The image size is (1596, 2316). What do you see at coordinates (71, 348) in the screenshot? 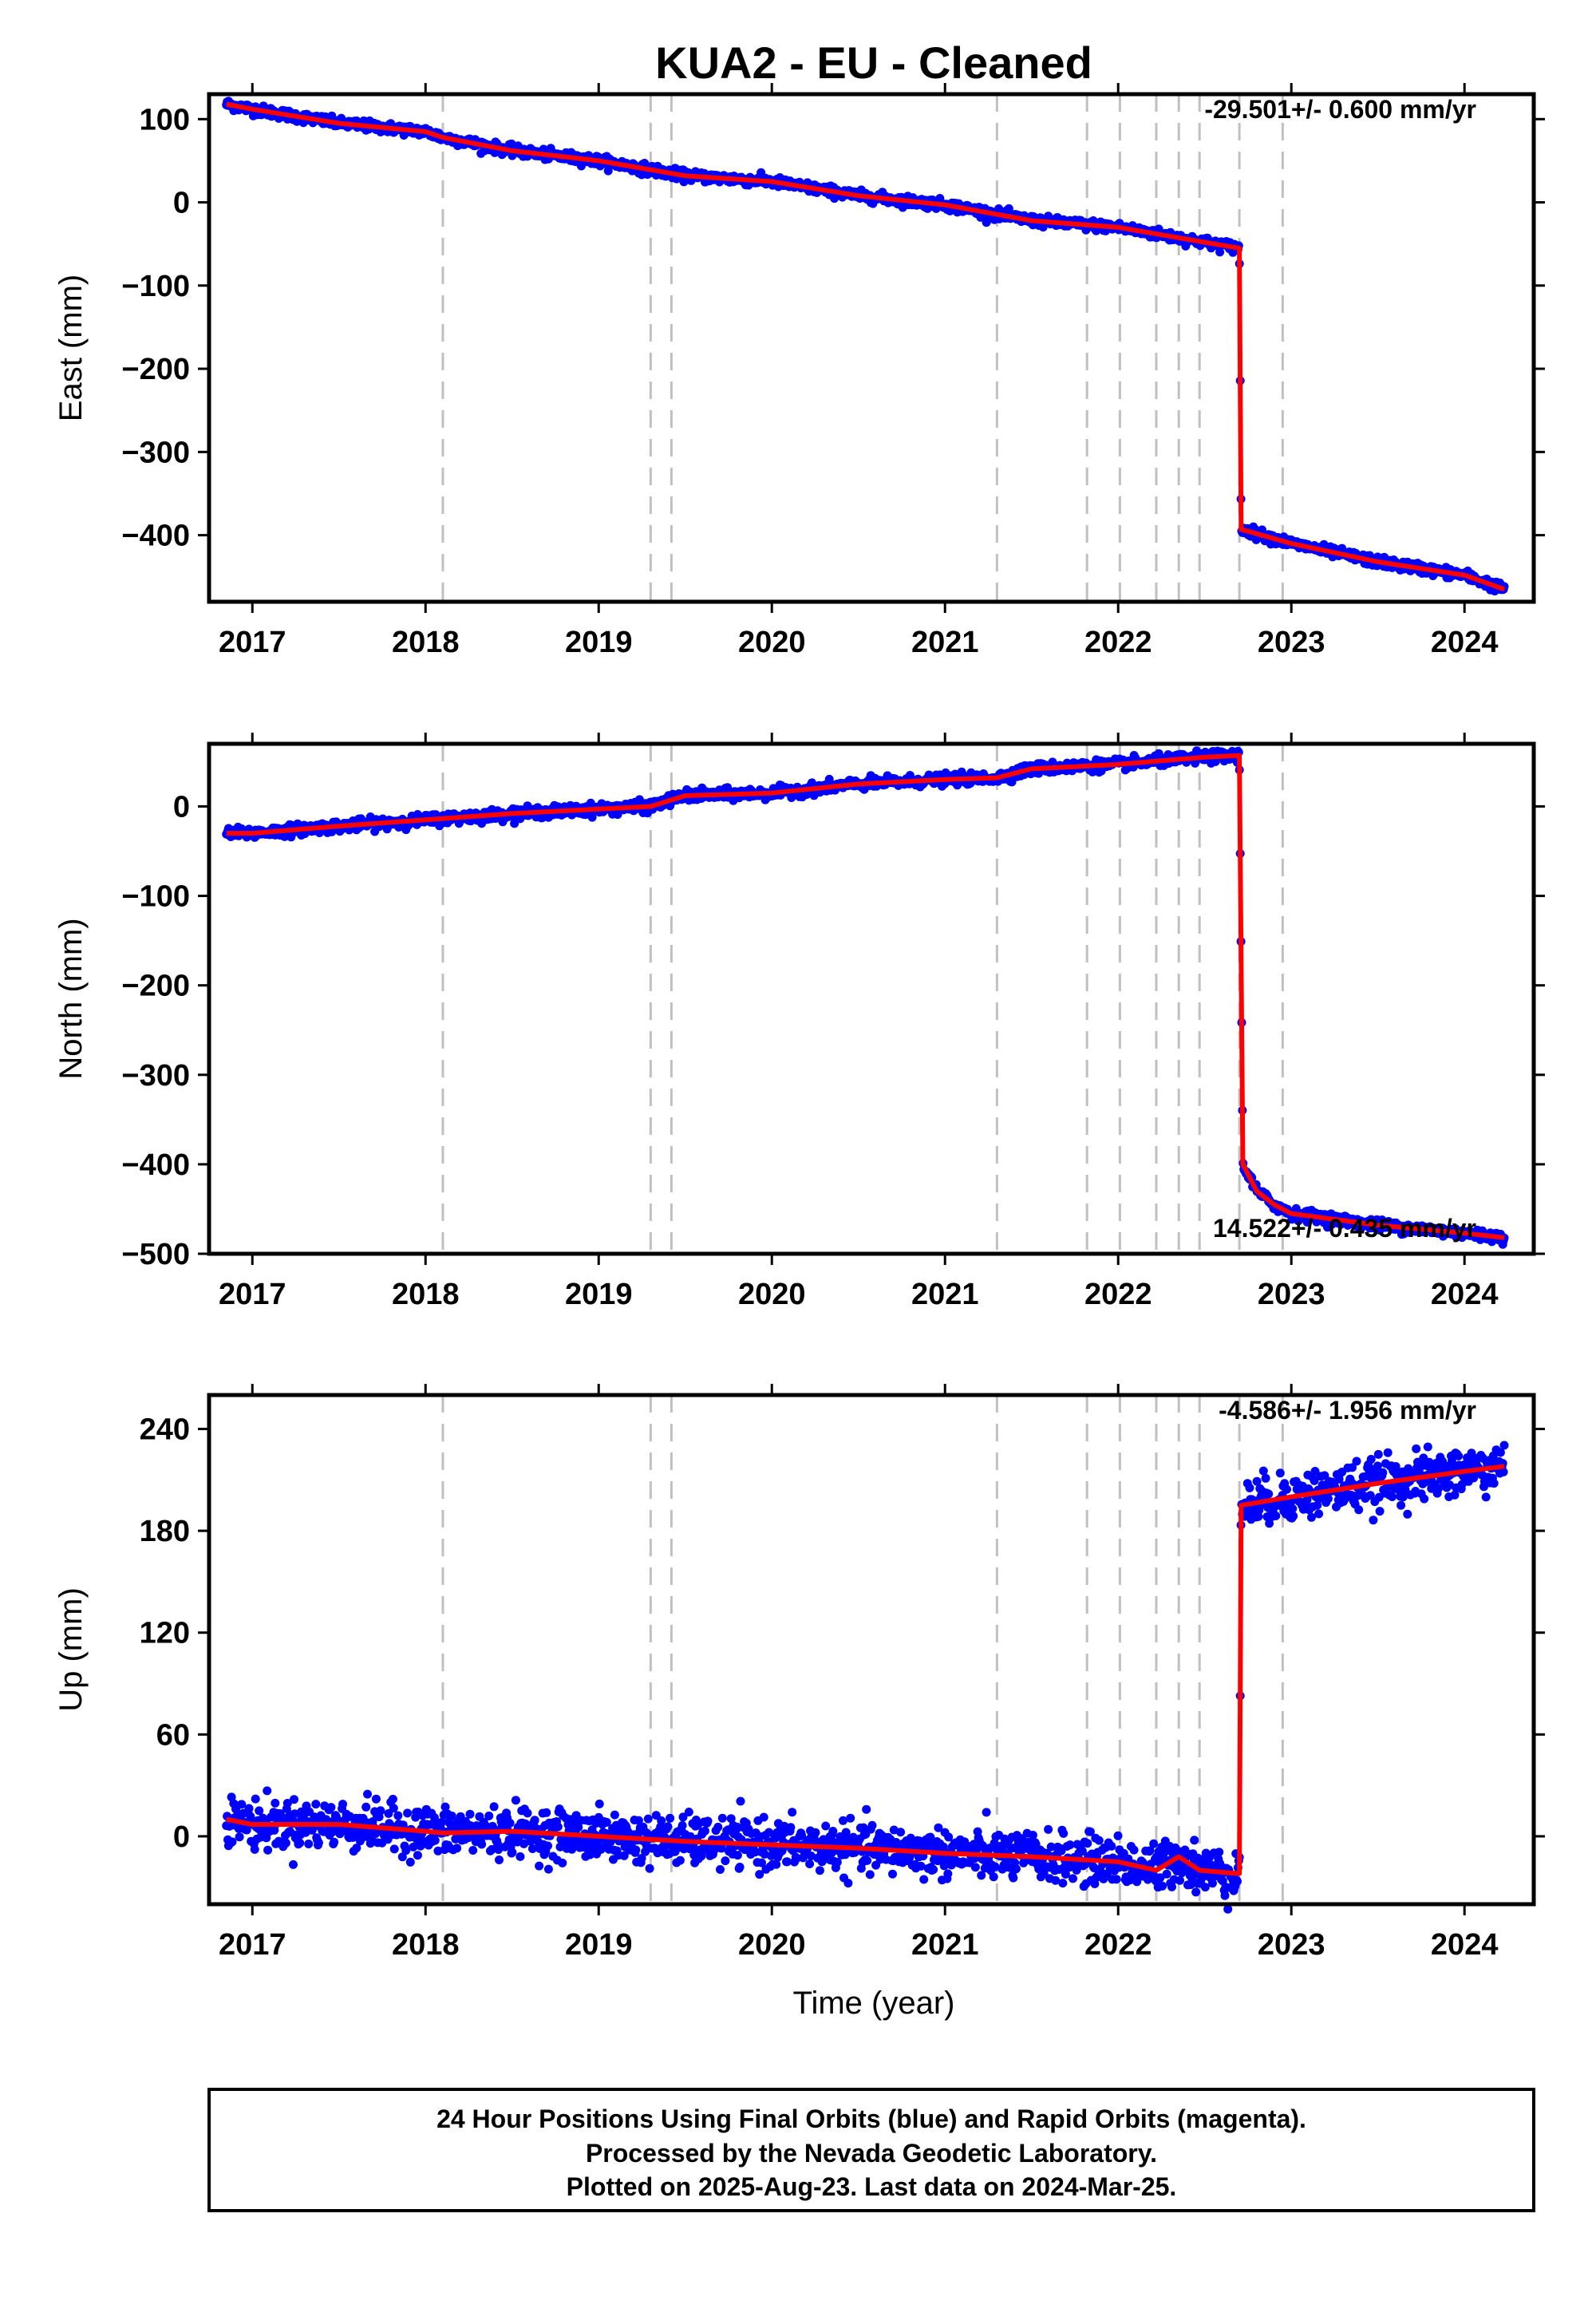
I see `east-y-axis-label: East (mm)` at bounding box center [71, 348].